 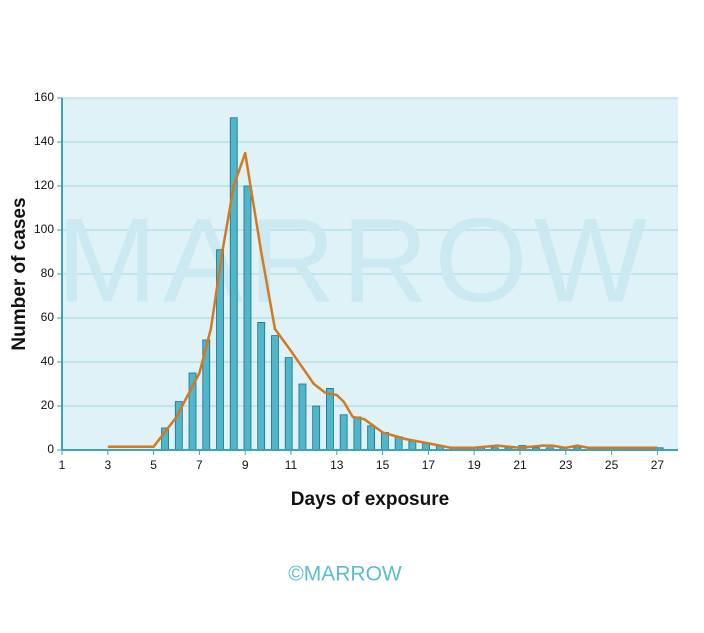 What do you see at coordinates (370, 499) in the screenshot?
I see `x-axis-title: Days of exposure` at bounding box center [370, 499].